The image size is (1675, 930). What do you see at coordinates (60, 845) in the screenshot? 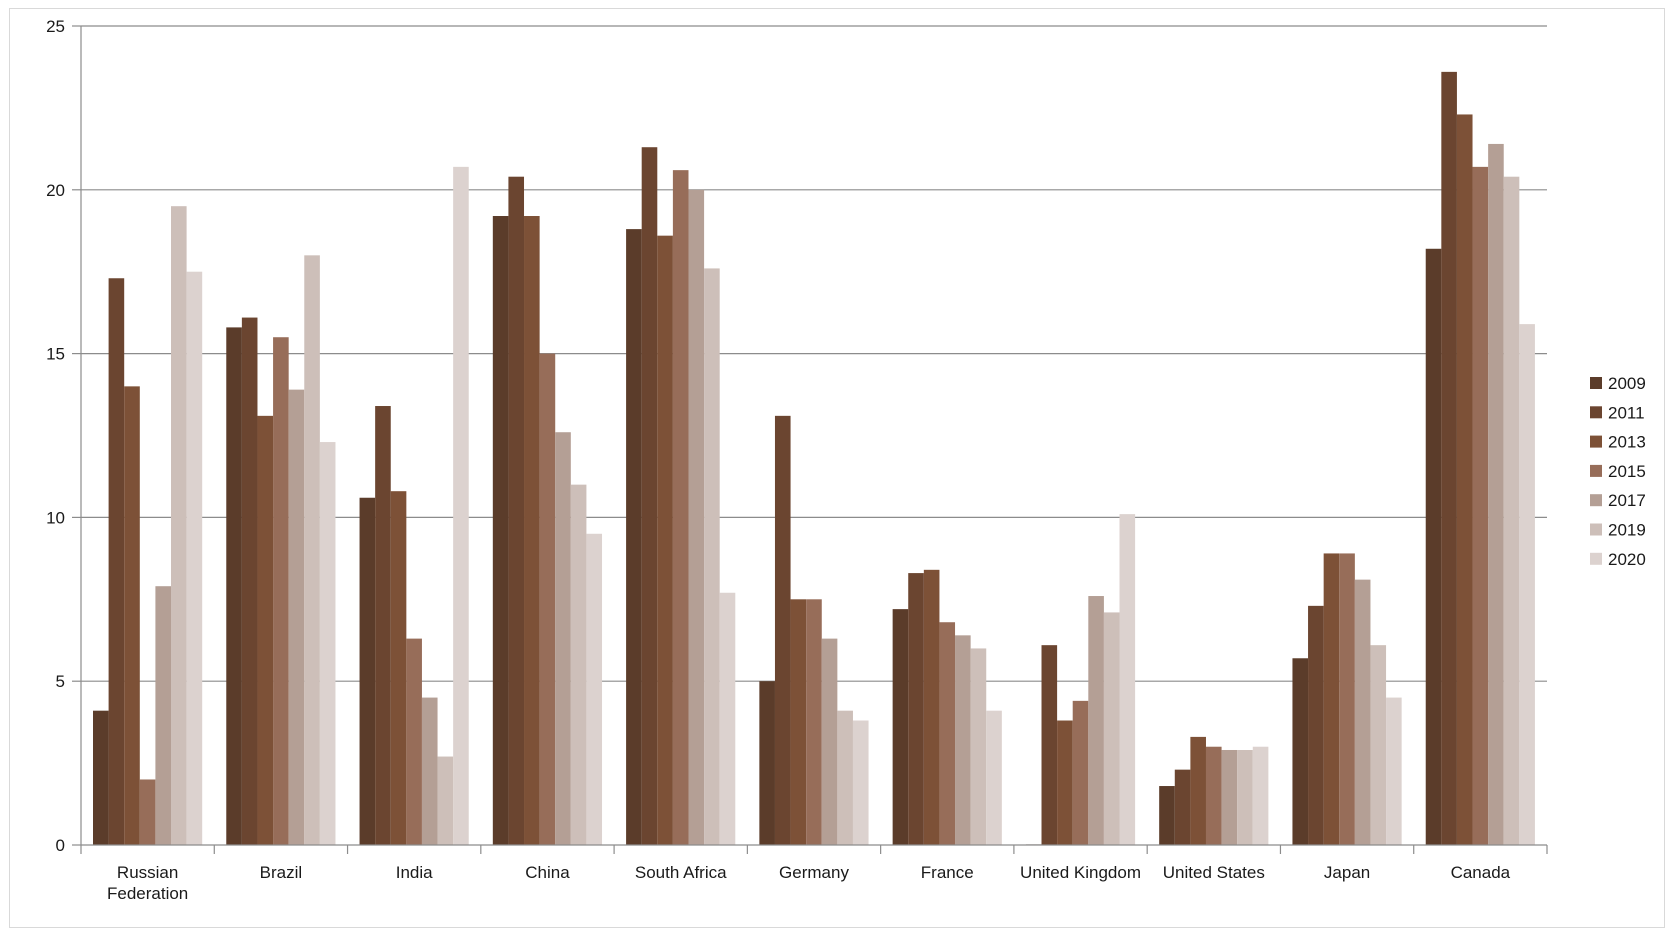
I see `y-tick-label: 0` at bounding box center [60, 845].